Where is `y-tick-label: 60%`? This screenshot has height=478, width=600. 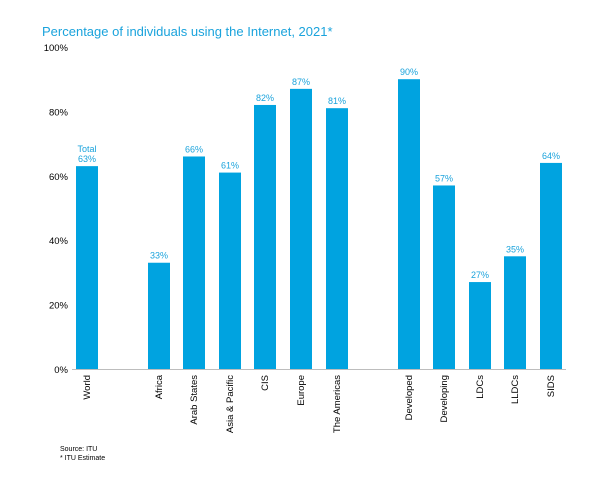 y-tick-label: 60% is located at coordinates (59, 177).